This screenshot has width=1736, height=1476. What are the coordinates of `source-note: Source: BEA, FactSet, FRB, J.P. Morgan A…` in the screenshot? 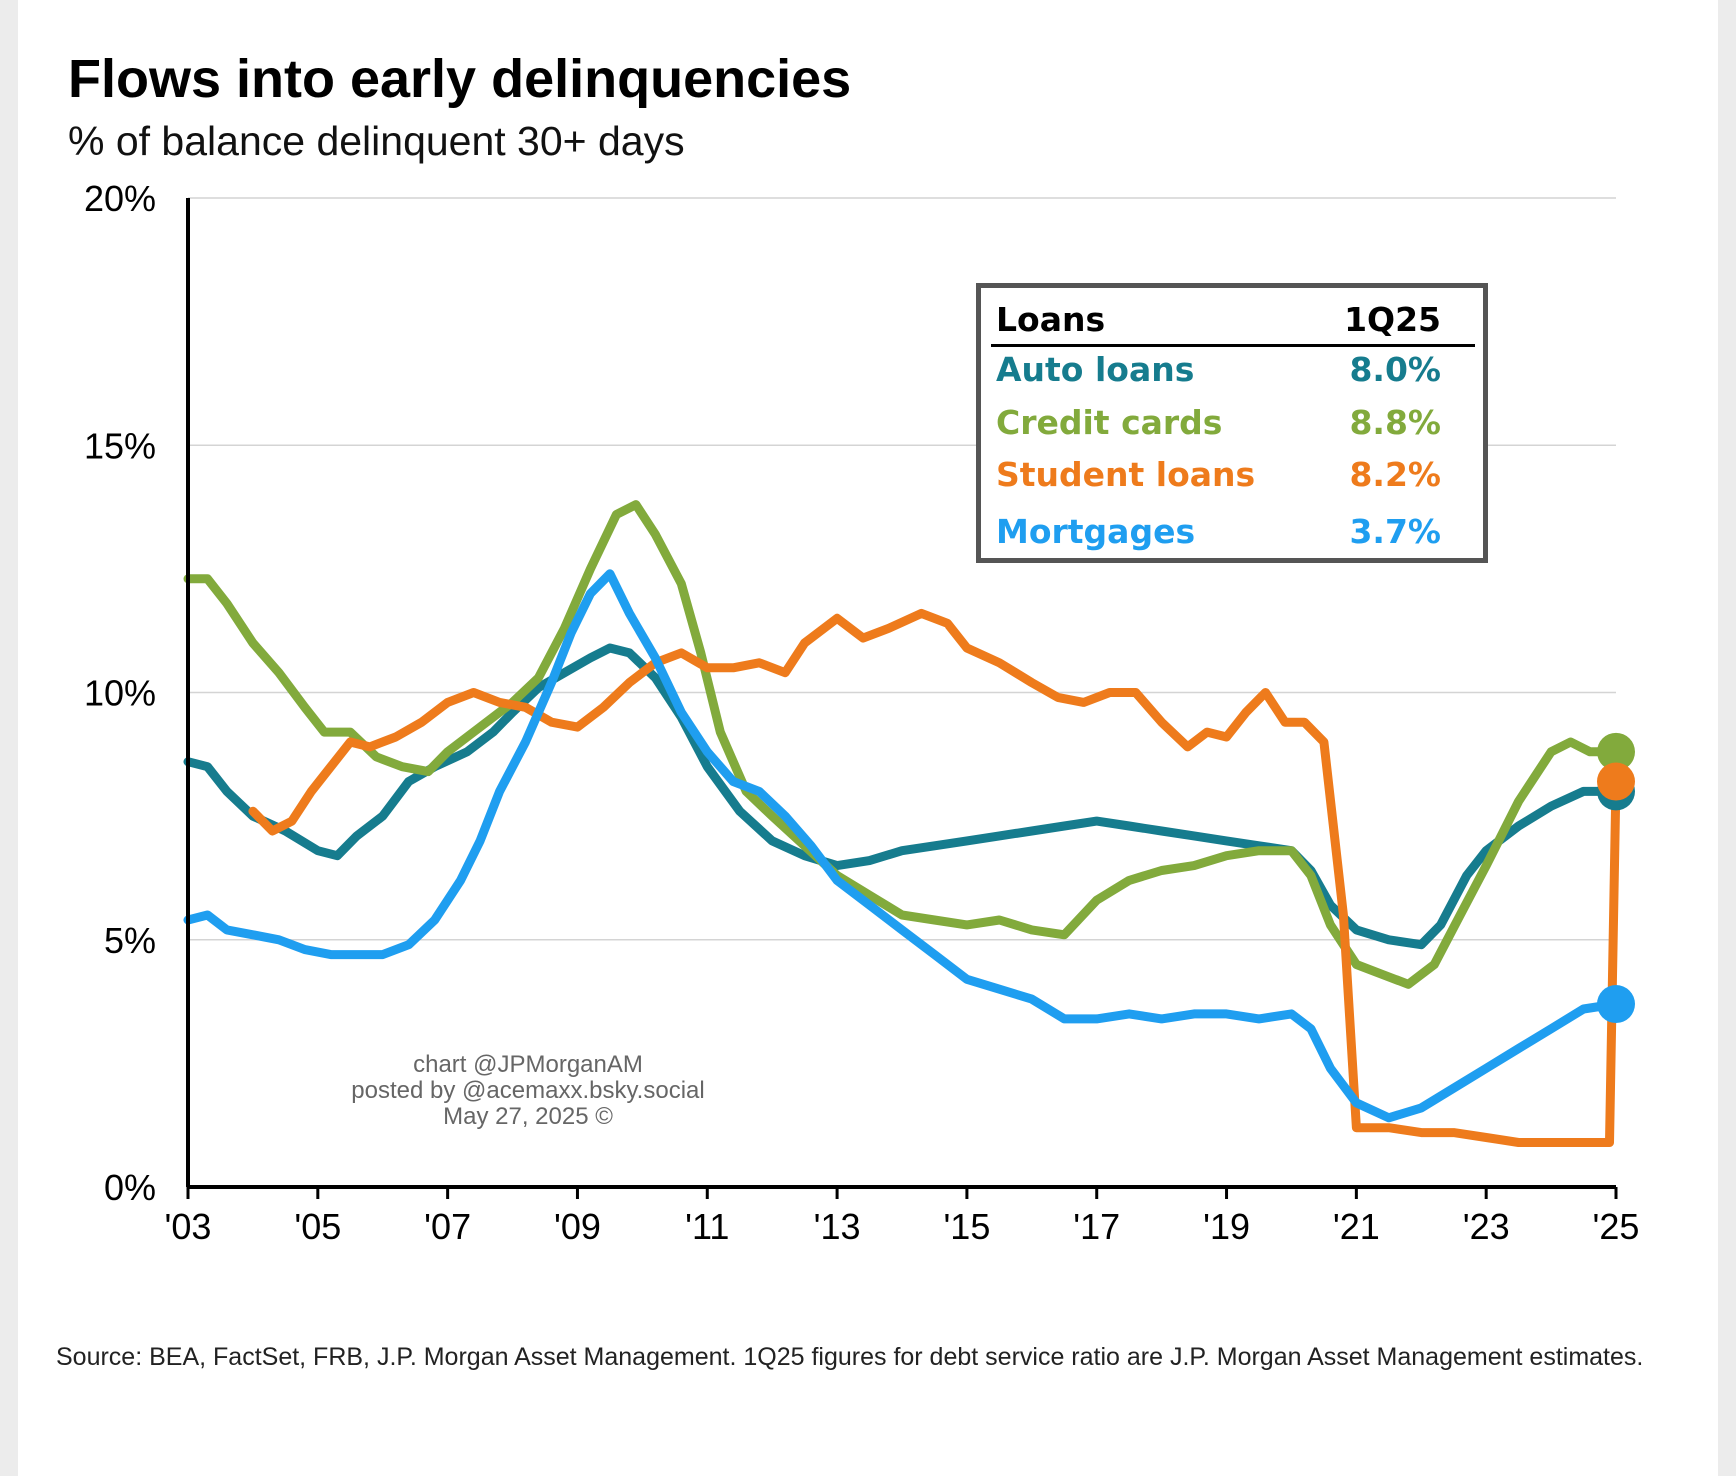 It's located at (850, 1357).